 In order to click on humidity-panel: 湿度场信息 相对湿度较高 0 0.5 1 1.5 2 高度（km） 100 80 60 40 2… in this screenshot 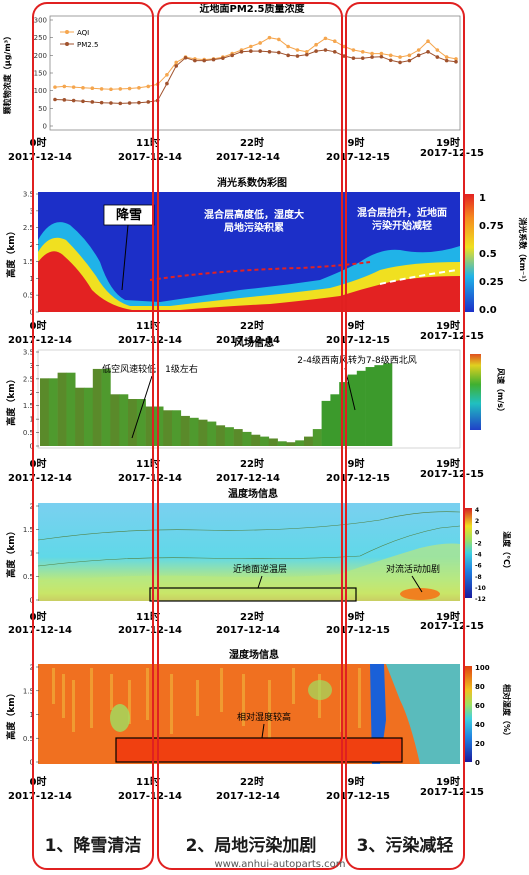, I will do `click(258, 707)`.